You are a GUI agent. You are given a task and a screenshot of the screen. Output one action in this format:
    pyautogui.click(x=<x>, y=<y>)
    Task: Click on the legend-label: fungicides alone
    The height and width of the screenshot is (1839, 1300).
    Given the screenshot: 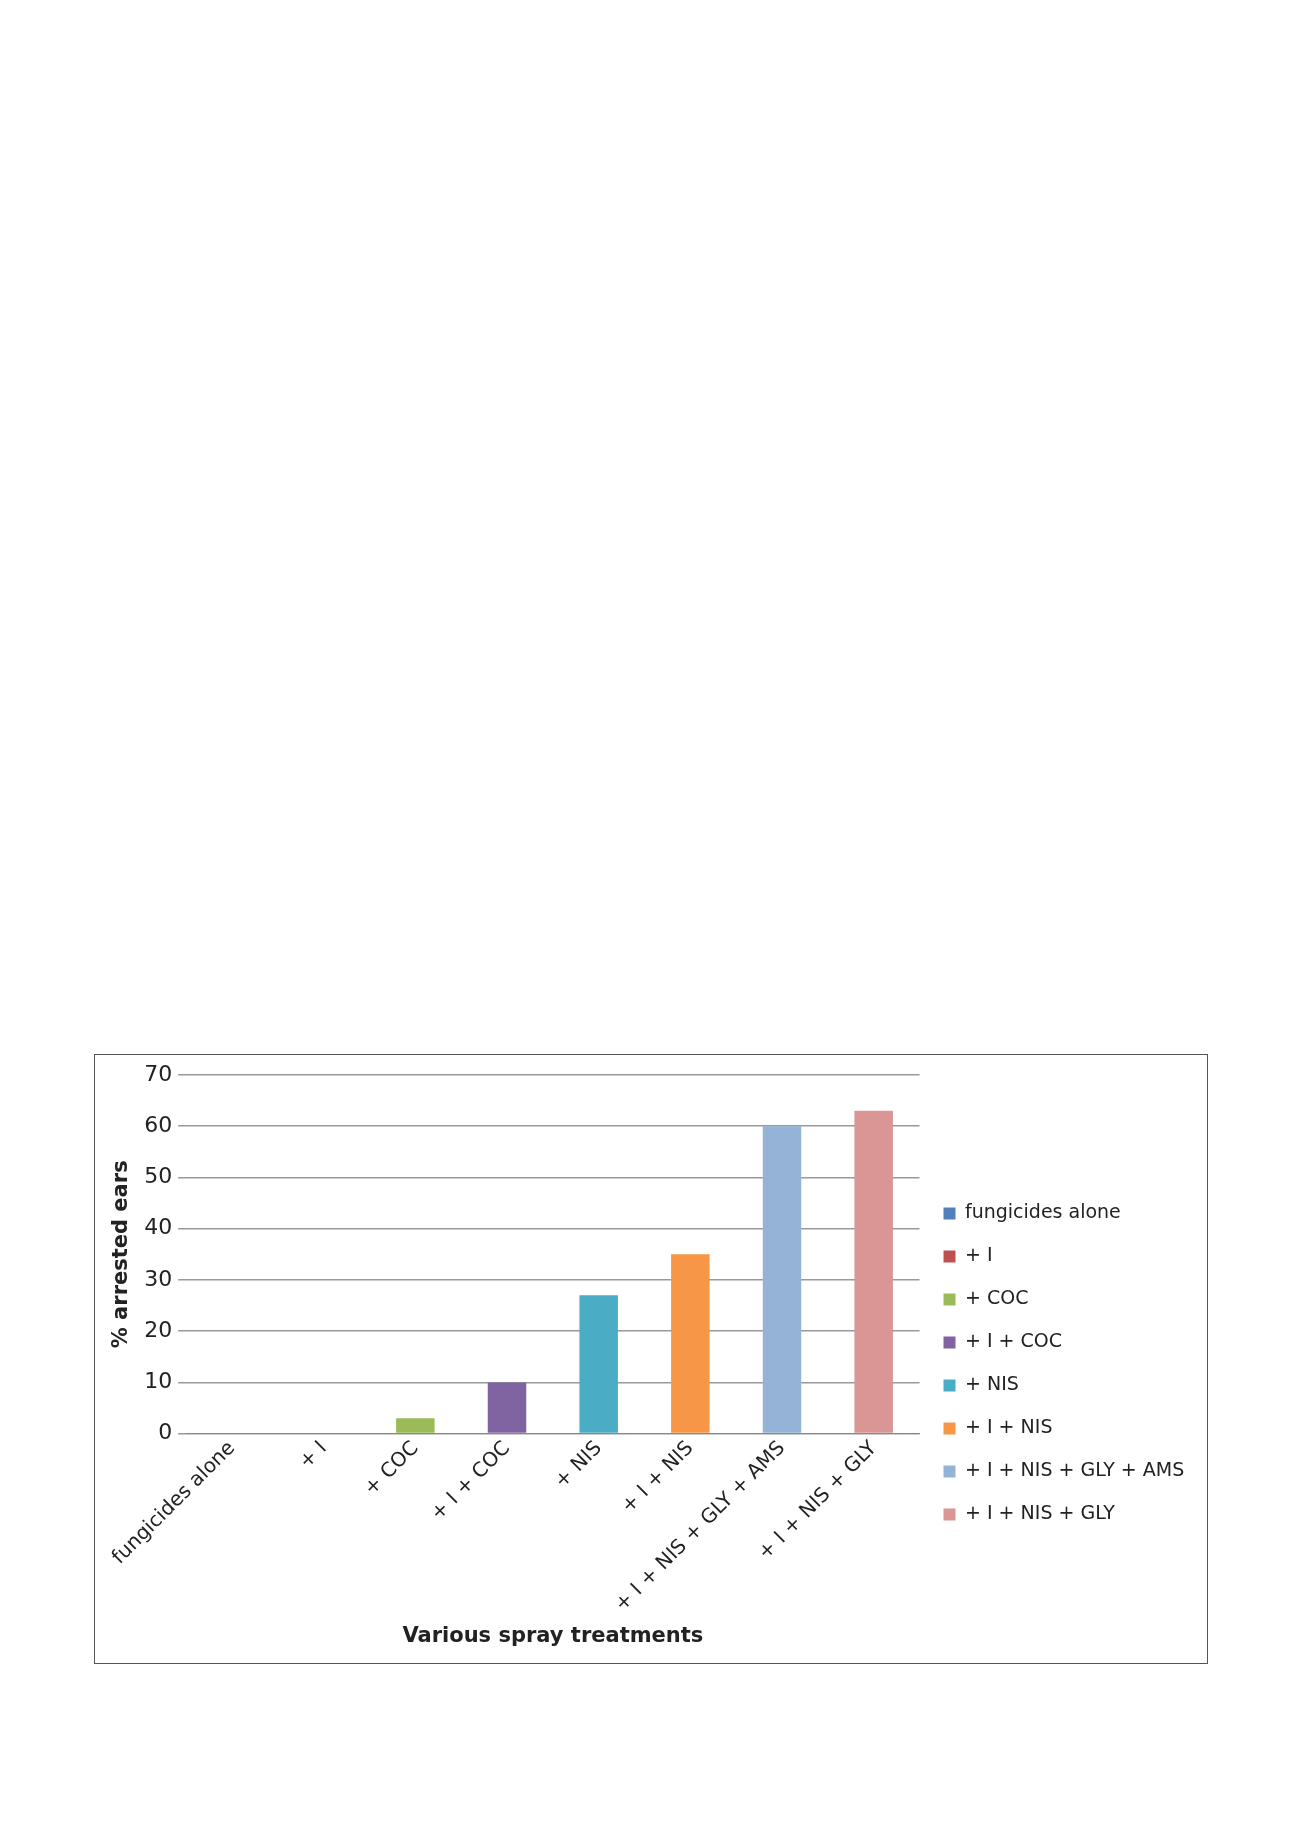 What is the action you would take?
    pyautogui.click(x=1043, y=1211)
    